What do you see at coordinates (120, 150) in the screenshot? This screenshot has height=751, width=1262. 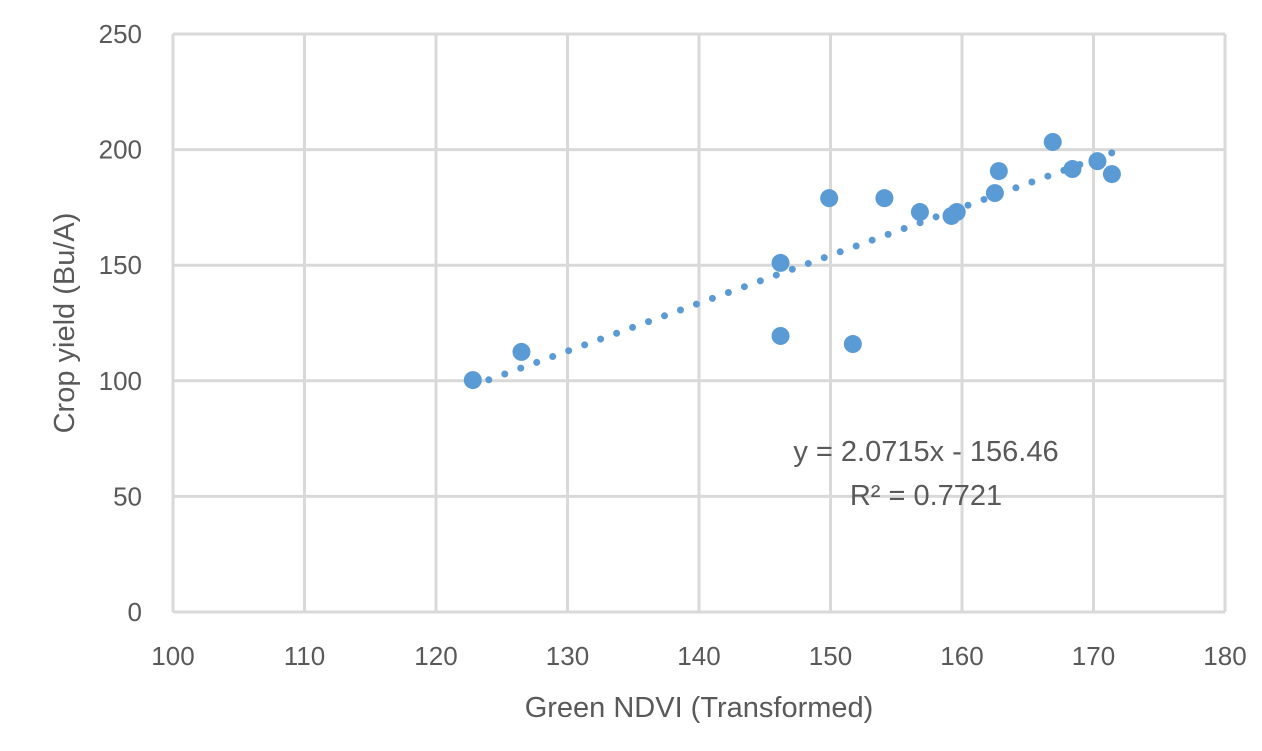 I see `y-tick-label: 200` at bounding box center [120, 150].